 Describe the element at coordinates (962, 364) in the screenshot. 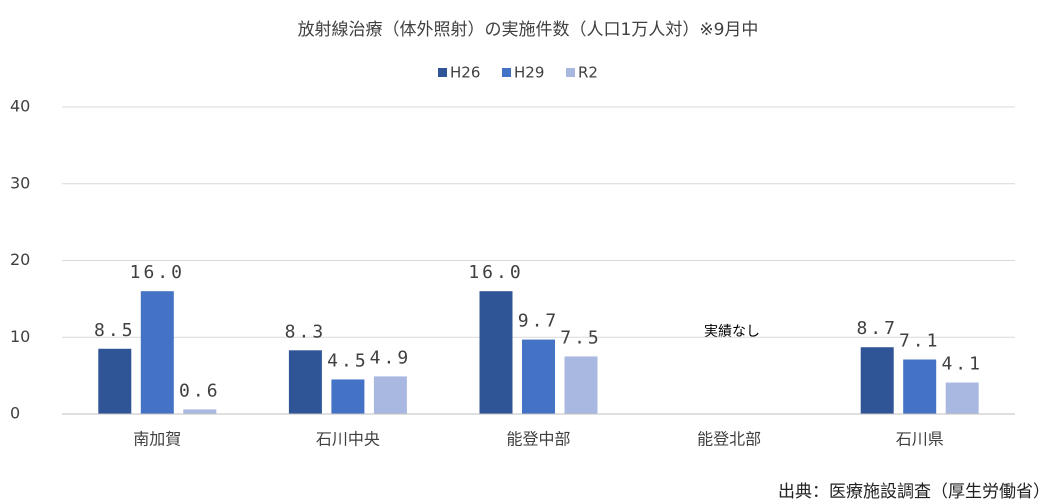

I see `value-label: 4.1` at that location.